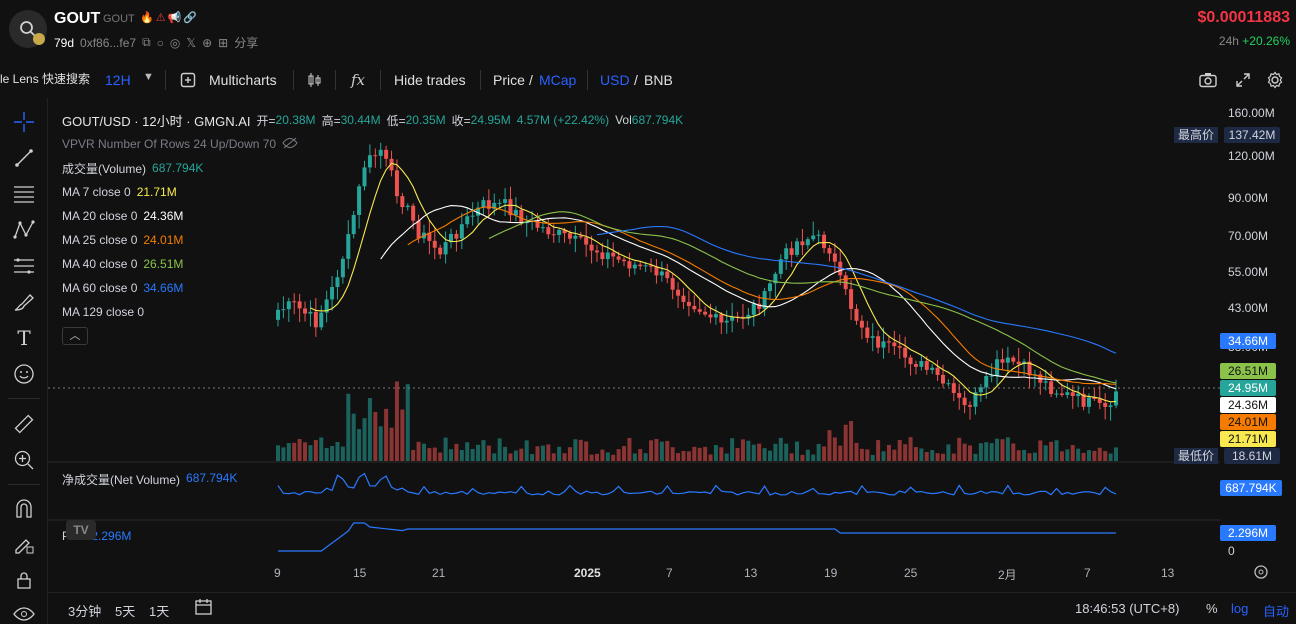  Describe the element at coordinates (85, 611) in the screenshot. I see `range-3min: 3分钟` at that location.